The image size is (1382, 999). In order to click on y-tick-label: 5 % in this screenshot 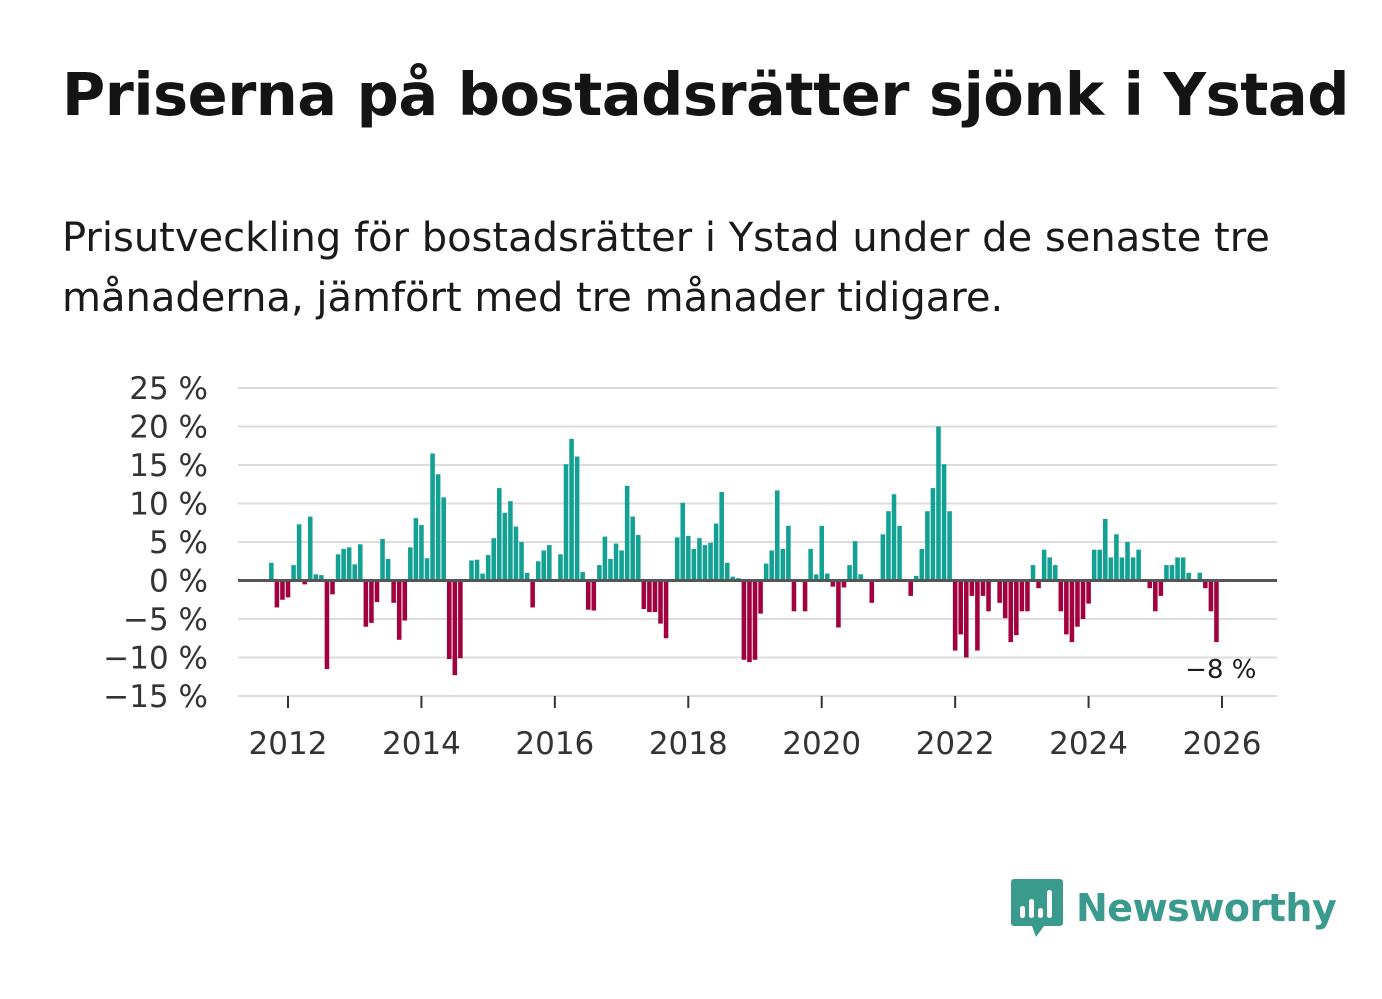, I will do `click(178, 543)`.